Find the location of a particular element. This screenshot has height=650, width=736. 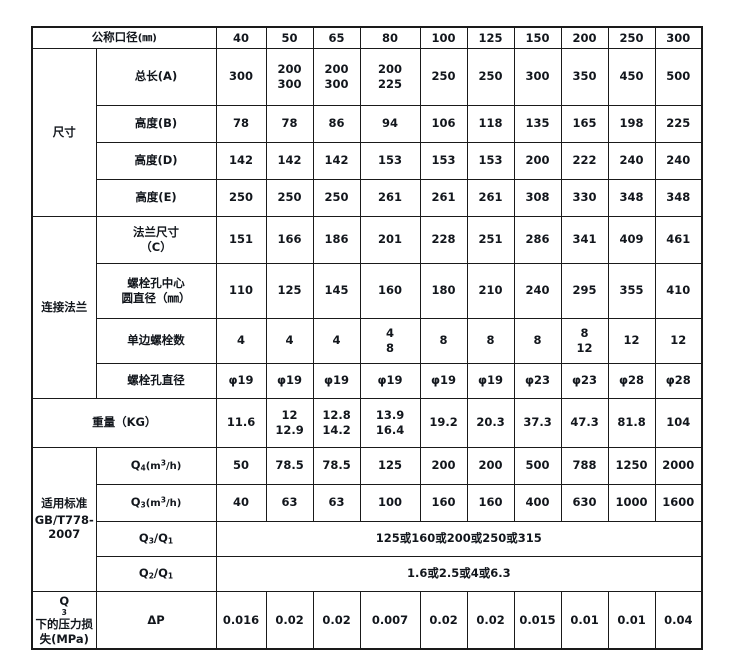

row-label-flow-q3: Q3(m3/h) is located at coordinates (156, 502).